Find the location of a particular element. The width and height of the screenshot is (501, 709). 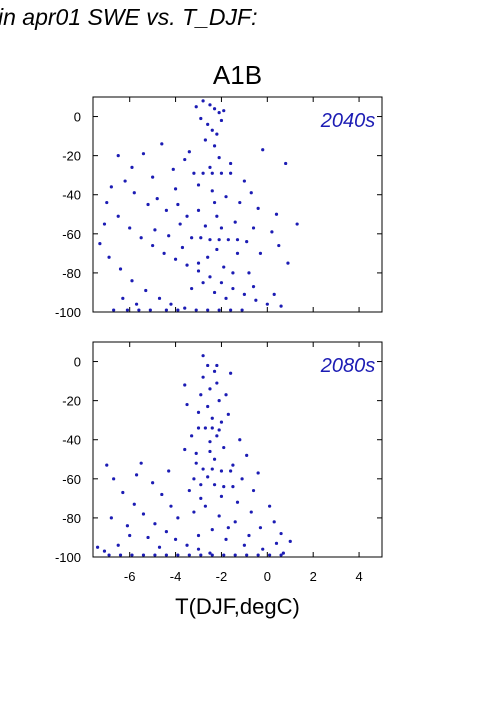

decade-annotation: 2080s is located at coordinates (348, 366).